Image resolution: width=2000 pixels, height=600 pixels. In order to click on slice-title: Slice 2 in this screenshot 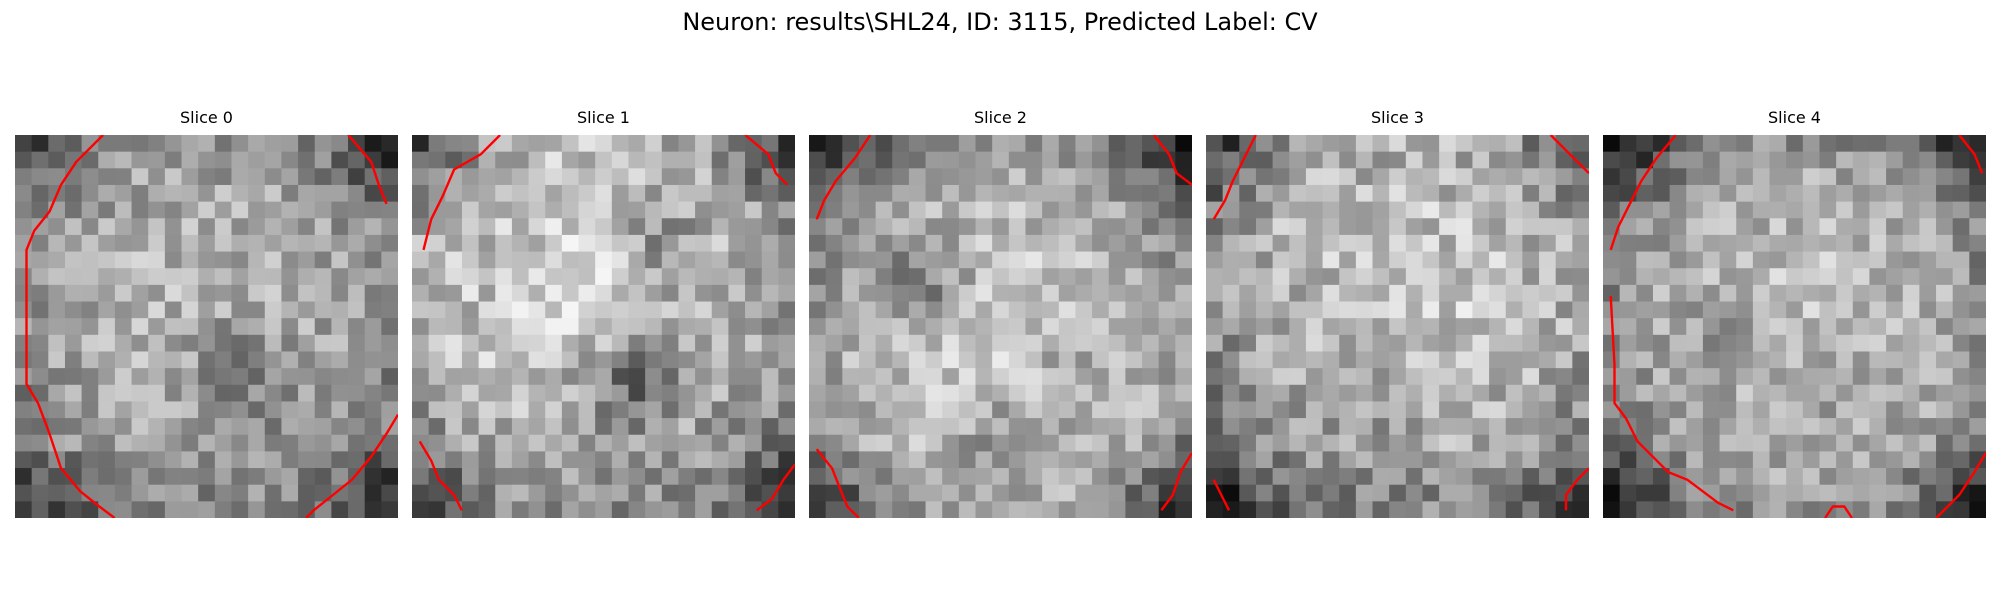, I will do `click(1000, 117)`.